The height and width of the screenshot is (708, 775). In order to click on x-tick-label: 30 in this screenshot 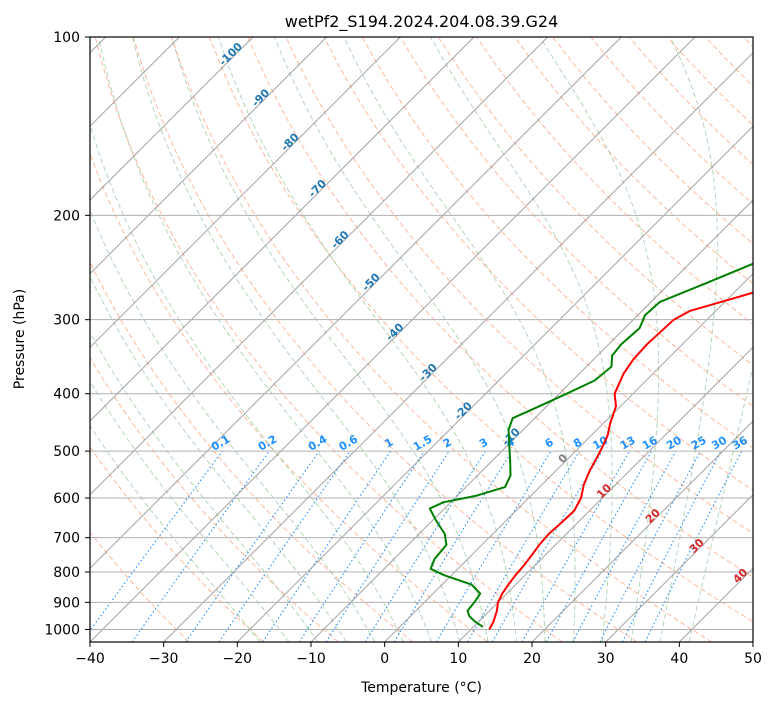, I will do `click(606, 659)`.